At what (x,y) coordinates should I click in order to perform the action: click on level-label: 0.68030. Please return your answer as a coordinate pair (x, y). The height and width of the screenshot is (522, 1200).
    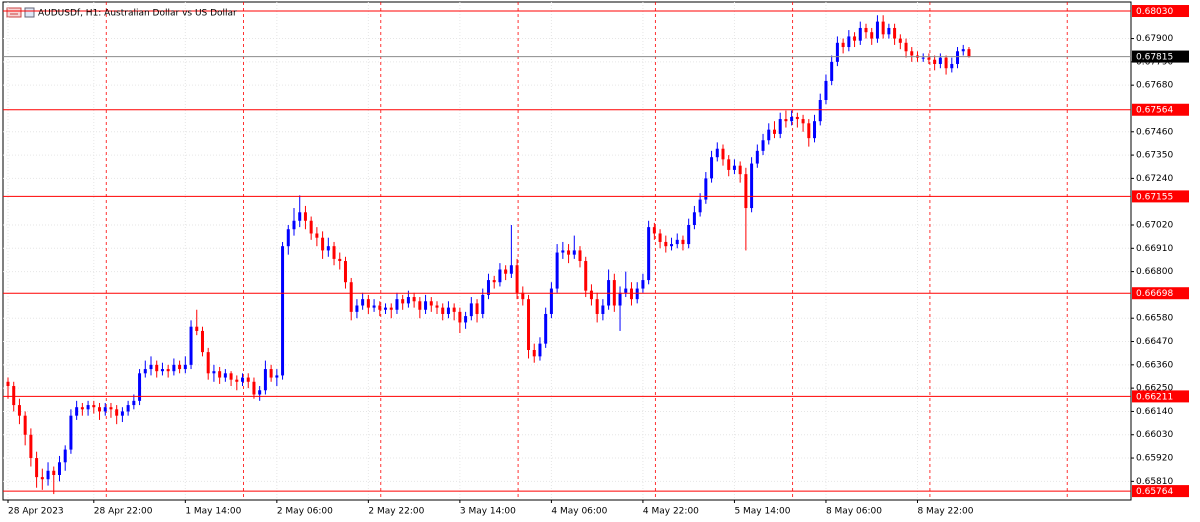
    Looking at the image, I should click on (1154, 12).